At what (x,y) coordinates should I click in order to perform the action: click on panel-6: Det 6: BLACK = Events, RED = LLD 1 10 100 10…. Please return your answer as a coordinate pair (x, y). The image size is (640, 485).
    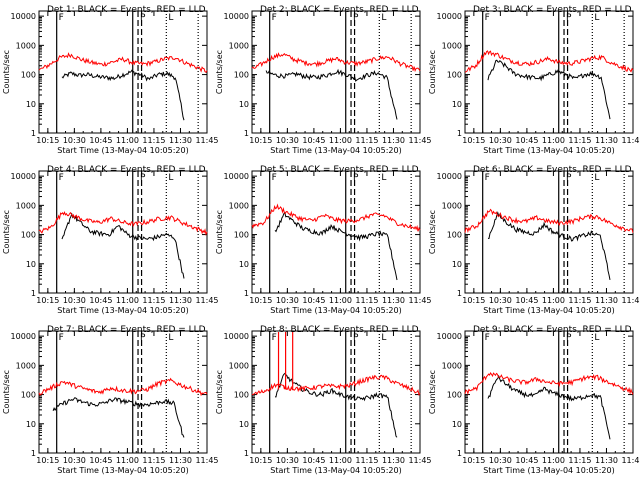
    Looking at the image, I should click on (534, 240).